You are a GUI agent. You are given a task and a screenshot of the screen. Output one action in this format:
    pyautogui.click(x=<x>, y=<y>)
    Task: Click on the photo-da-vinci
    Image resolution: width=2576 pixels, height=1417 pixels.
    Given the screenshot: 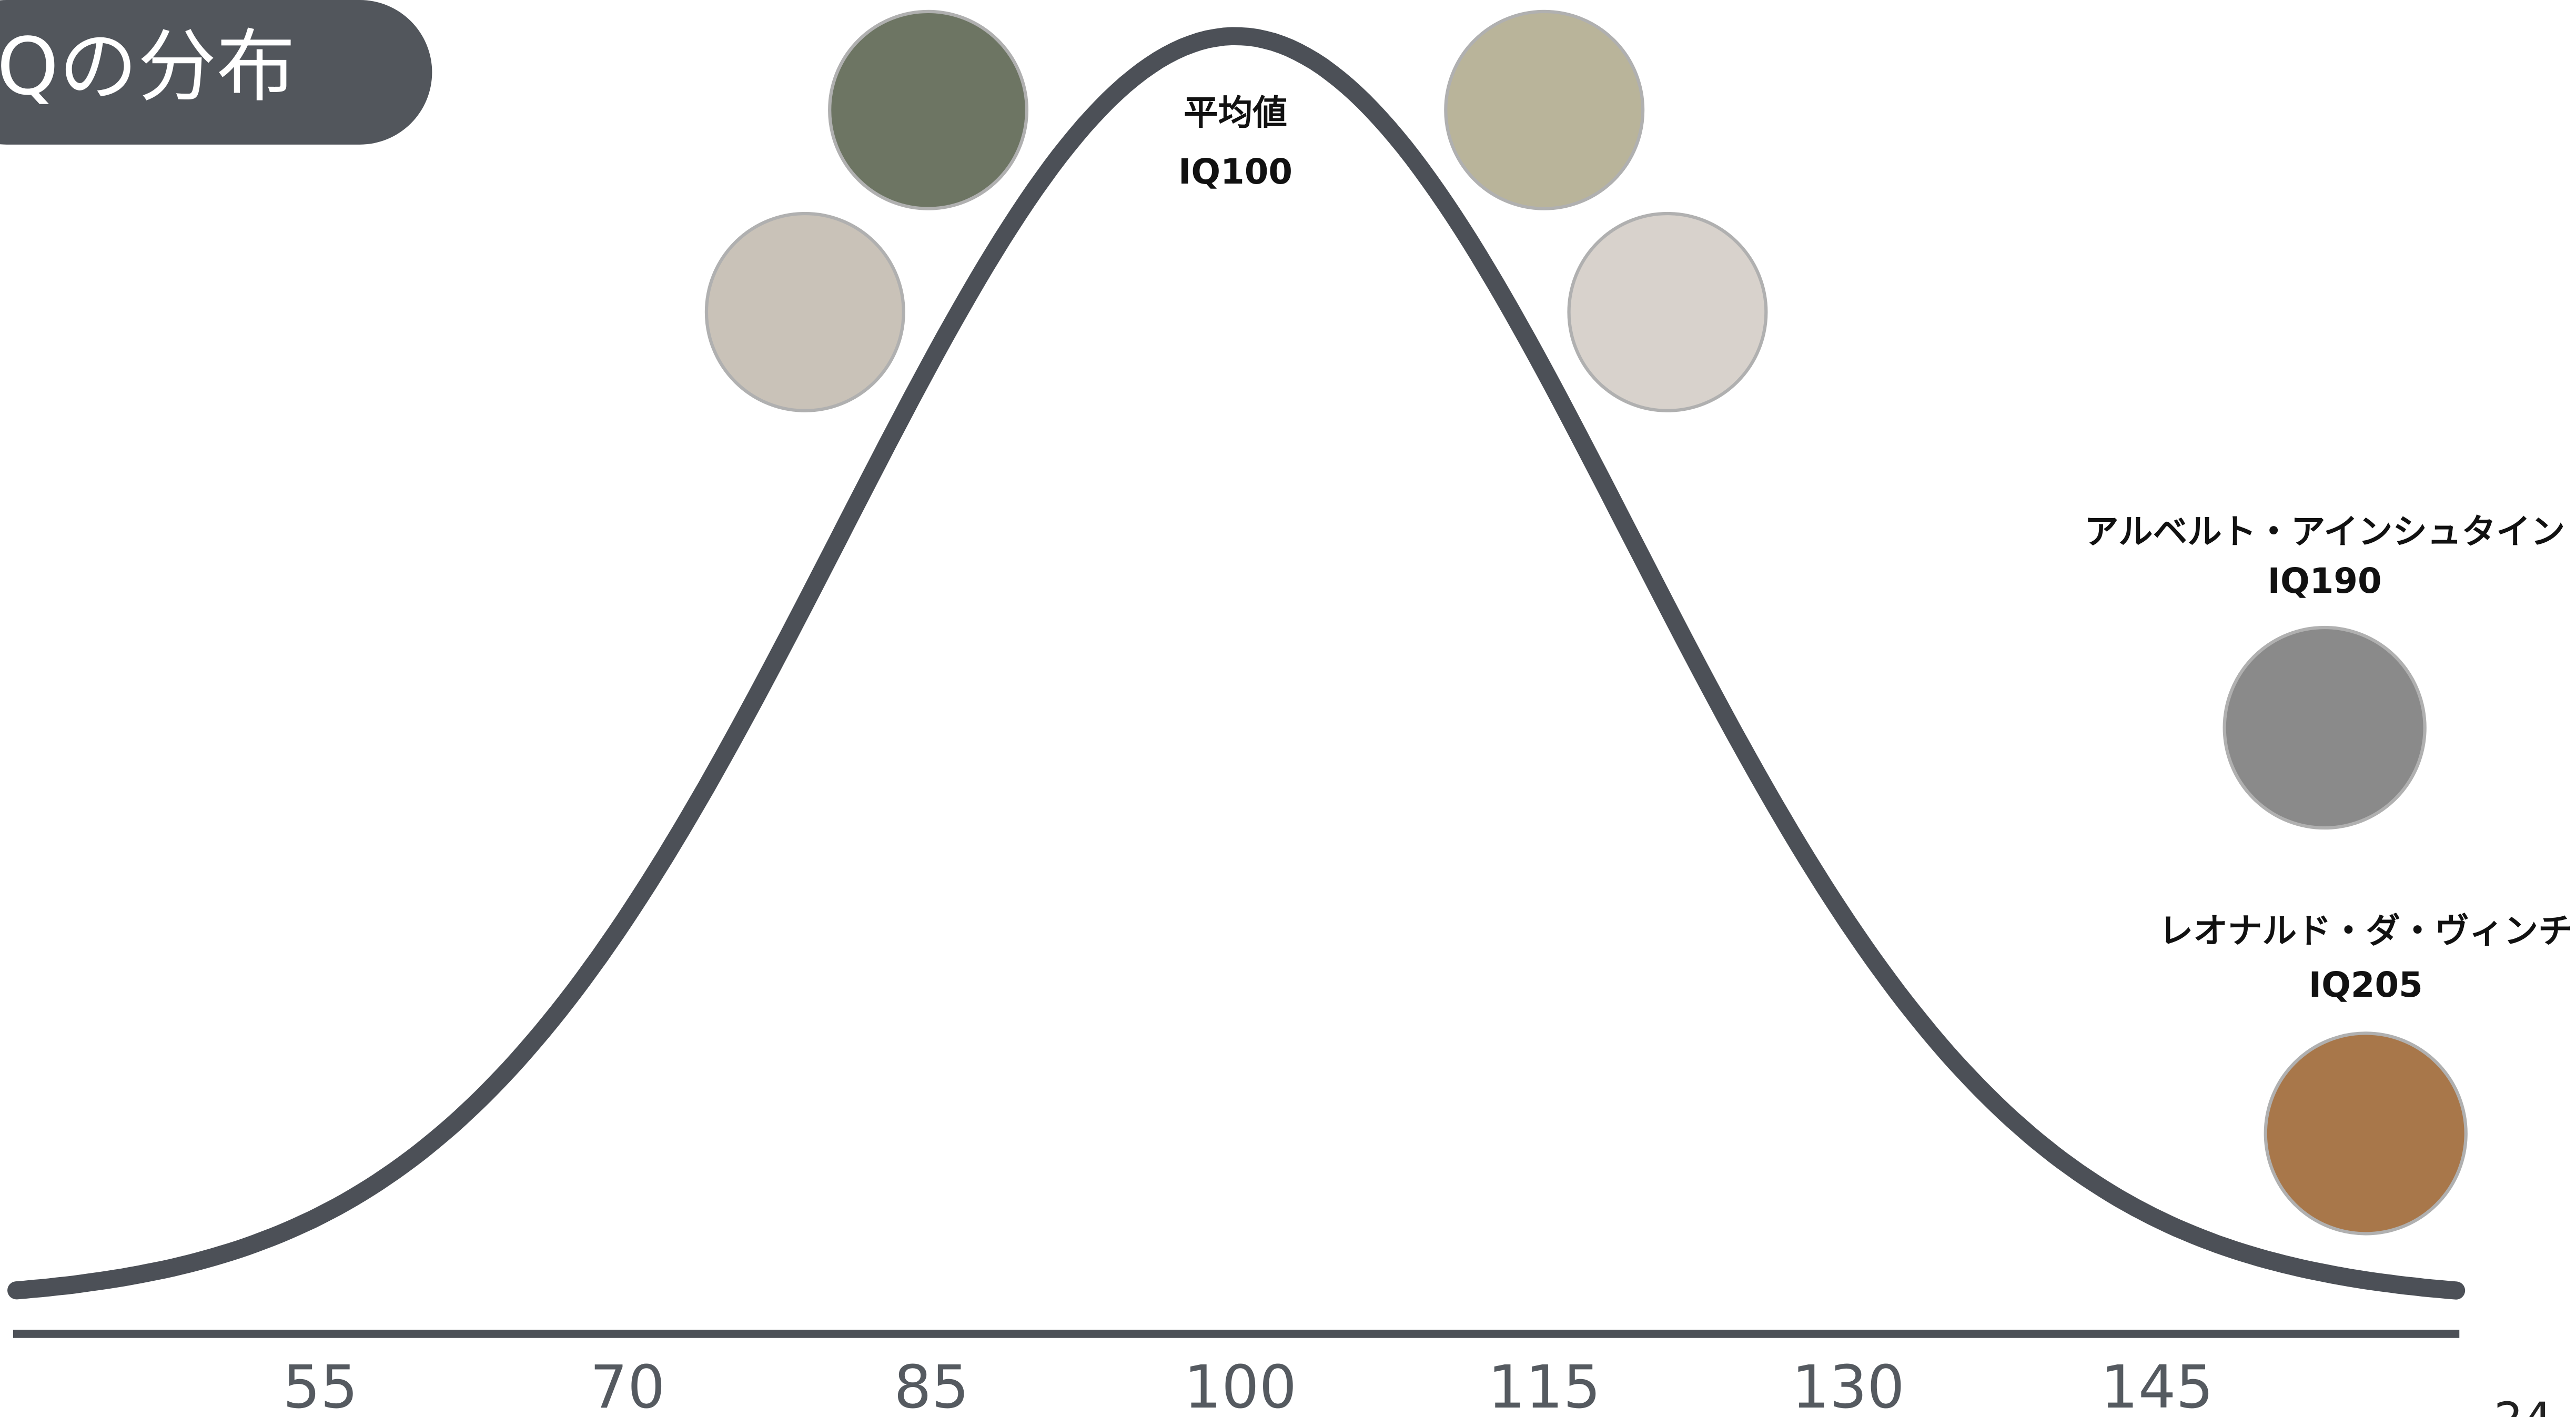 What is the action you would take?
    pyautogui.click(x=2366, y=1133)
    